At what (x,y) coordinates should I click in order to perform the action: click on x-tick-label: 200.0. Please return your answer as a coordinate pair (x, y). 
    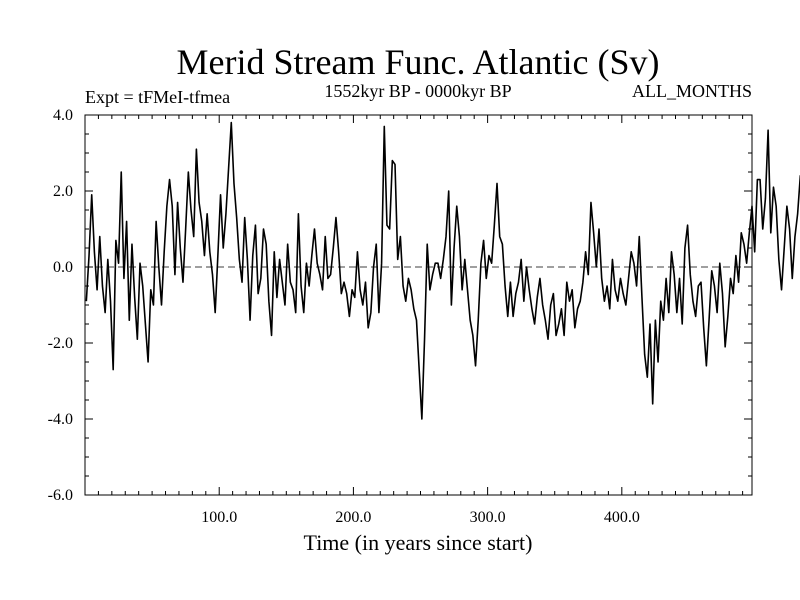
    Looking at the image, I should click on (353, 517).